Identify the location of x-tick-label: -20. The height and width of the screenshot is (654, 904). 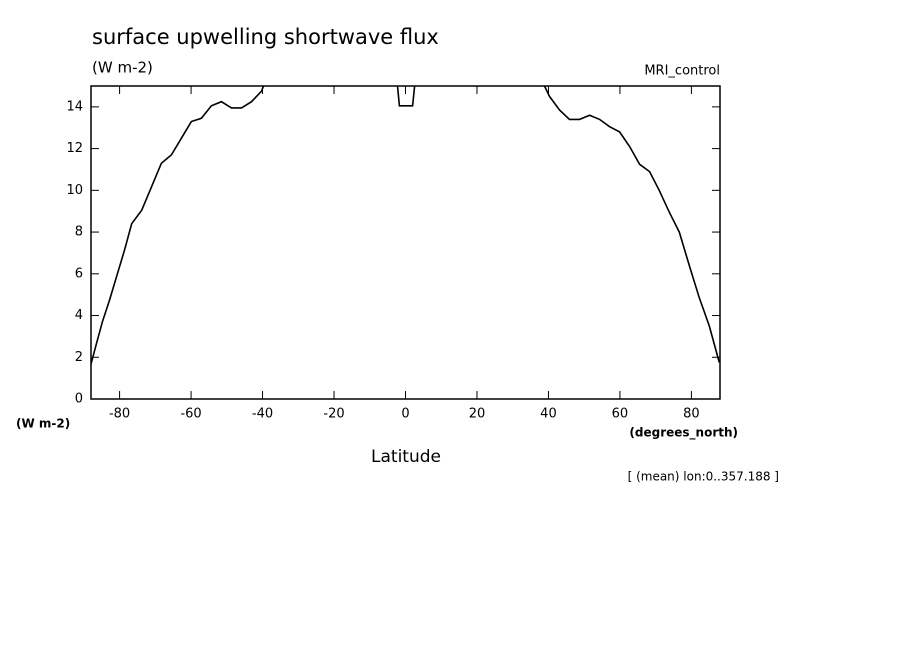
(333, 414).